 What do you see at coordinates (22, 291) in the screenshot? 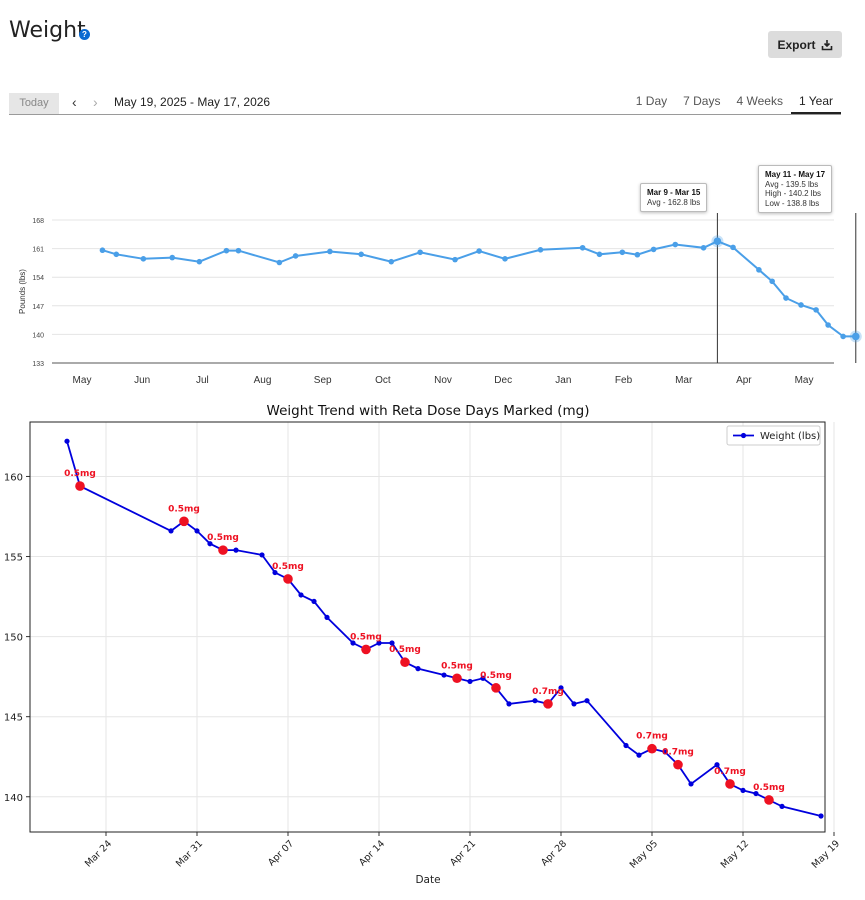
I see `y-axis-label: Pounds (lbs)` at bounding box center [22, 291].